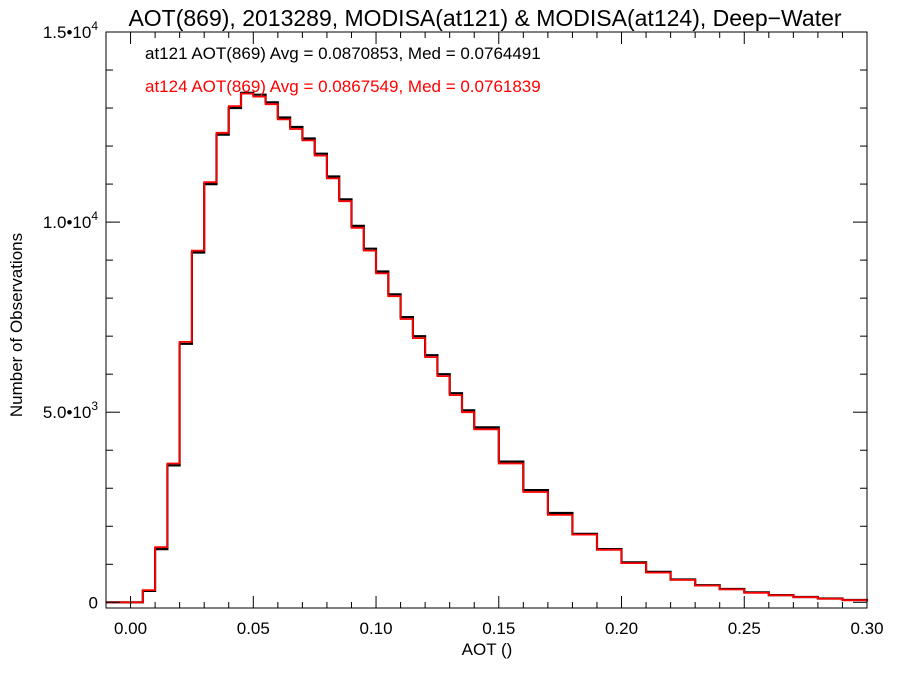  I want to click on x-tick-label: 0.10, so click(375, 628).